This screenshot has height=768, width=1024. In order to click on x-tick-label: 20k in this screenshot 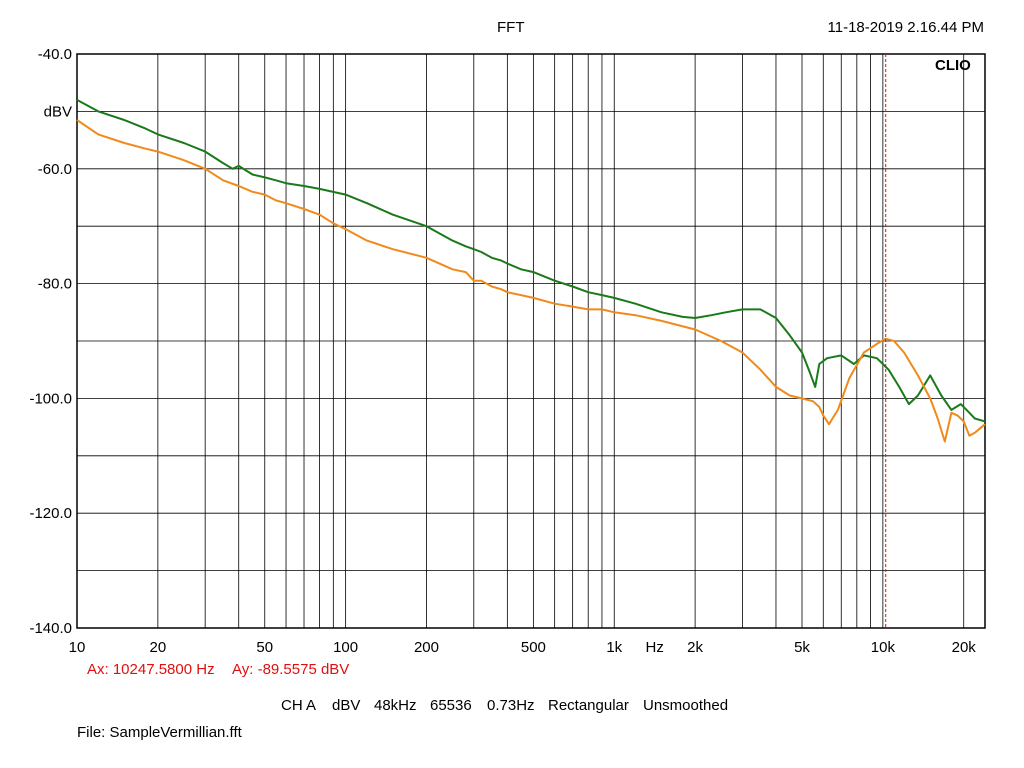, I will do `click(964, 647)`.